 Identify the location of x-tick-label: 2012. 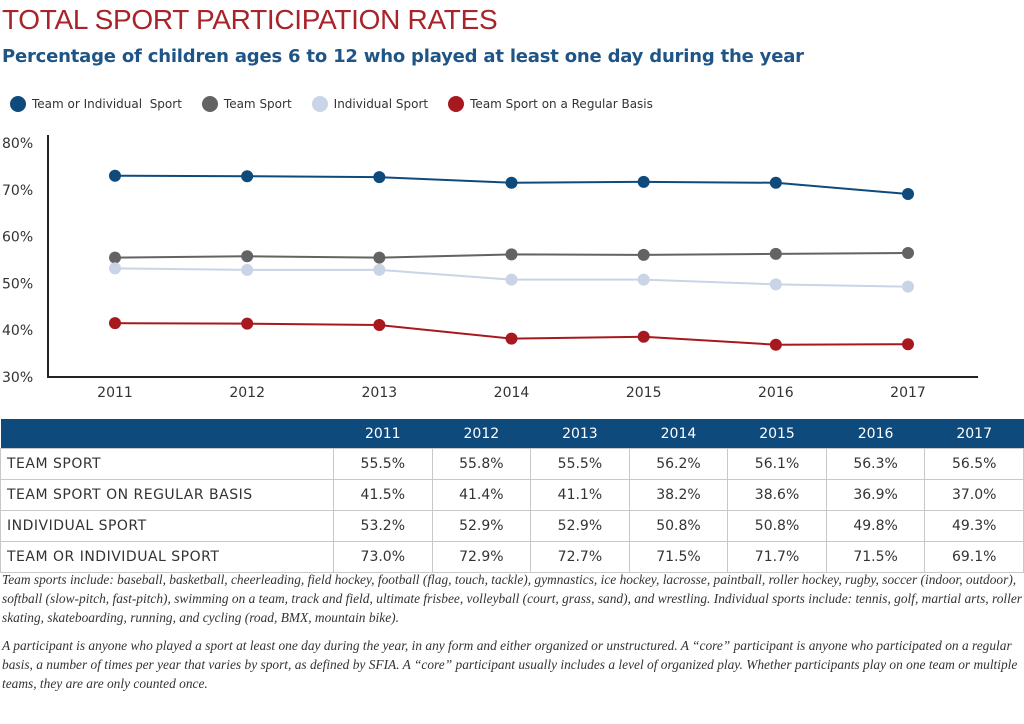
(247, 393).